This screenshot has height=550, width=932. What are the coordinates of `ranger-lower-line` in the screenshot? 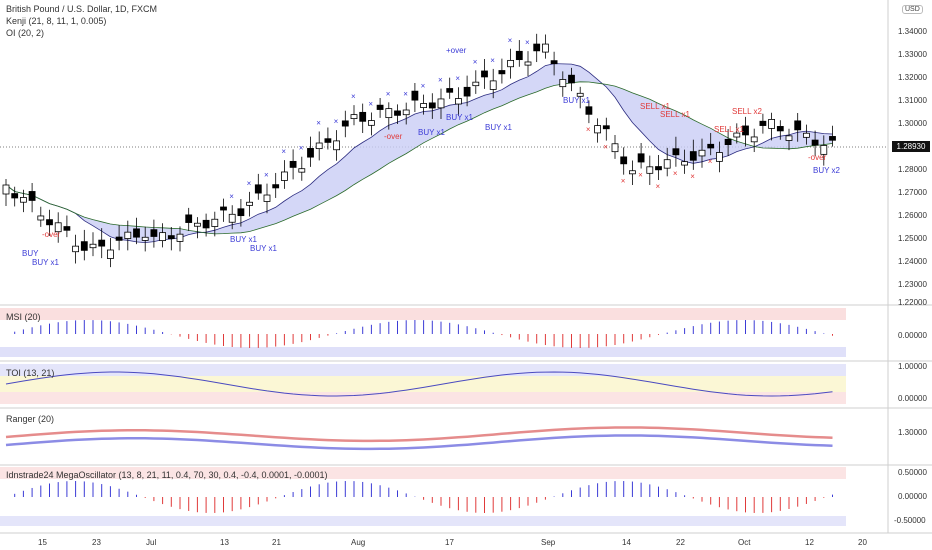 It's located at (419, 442).